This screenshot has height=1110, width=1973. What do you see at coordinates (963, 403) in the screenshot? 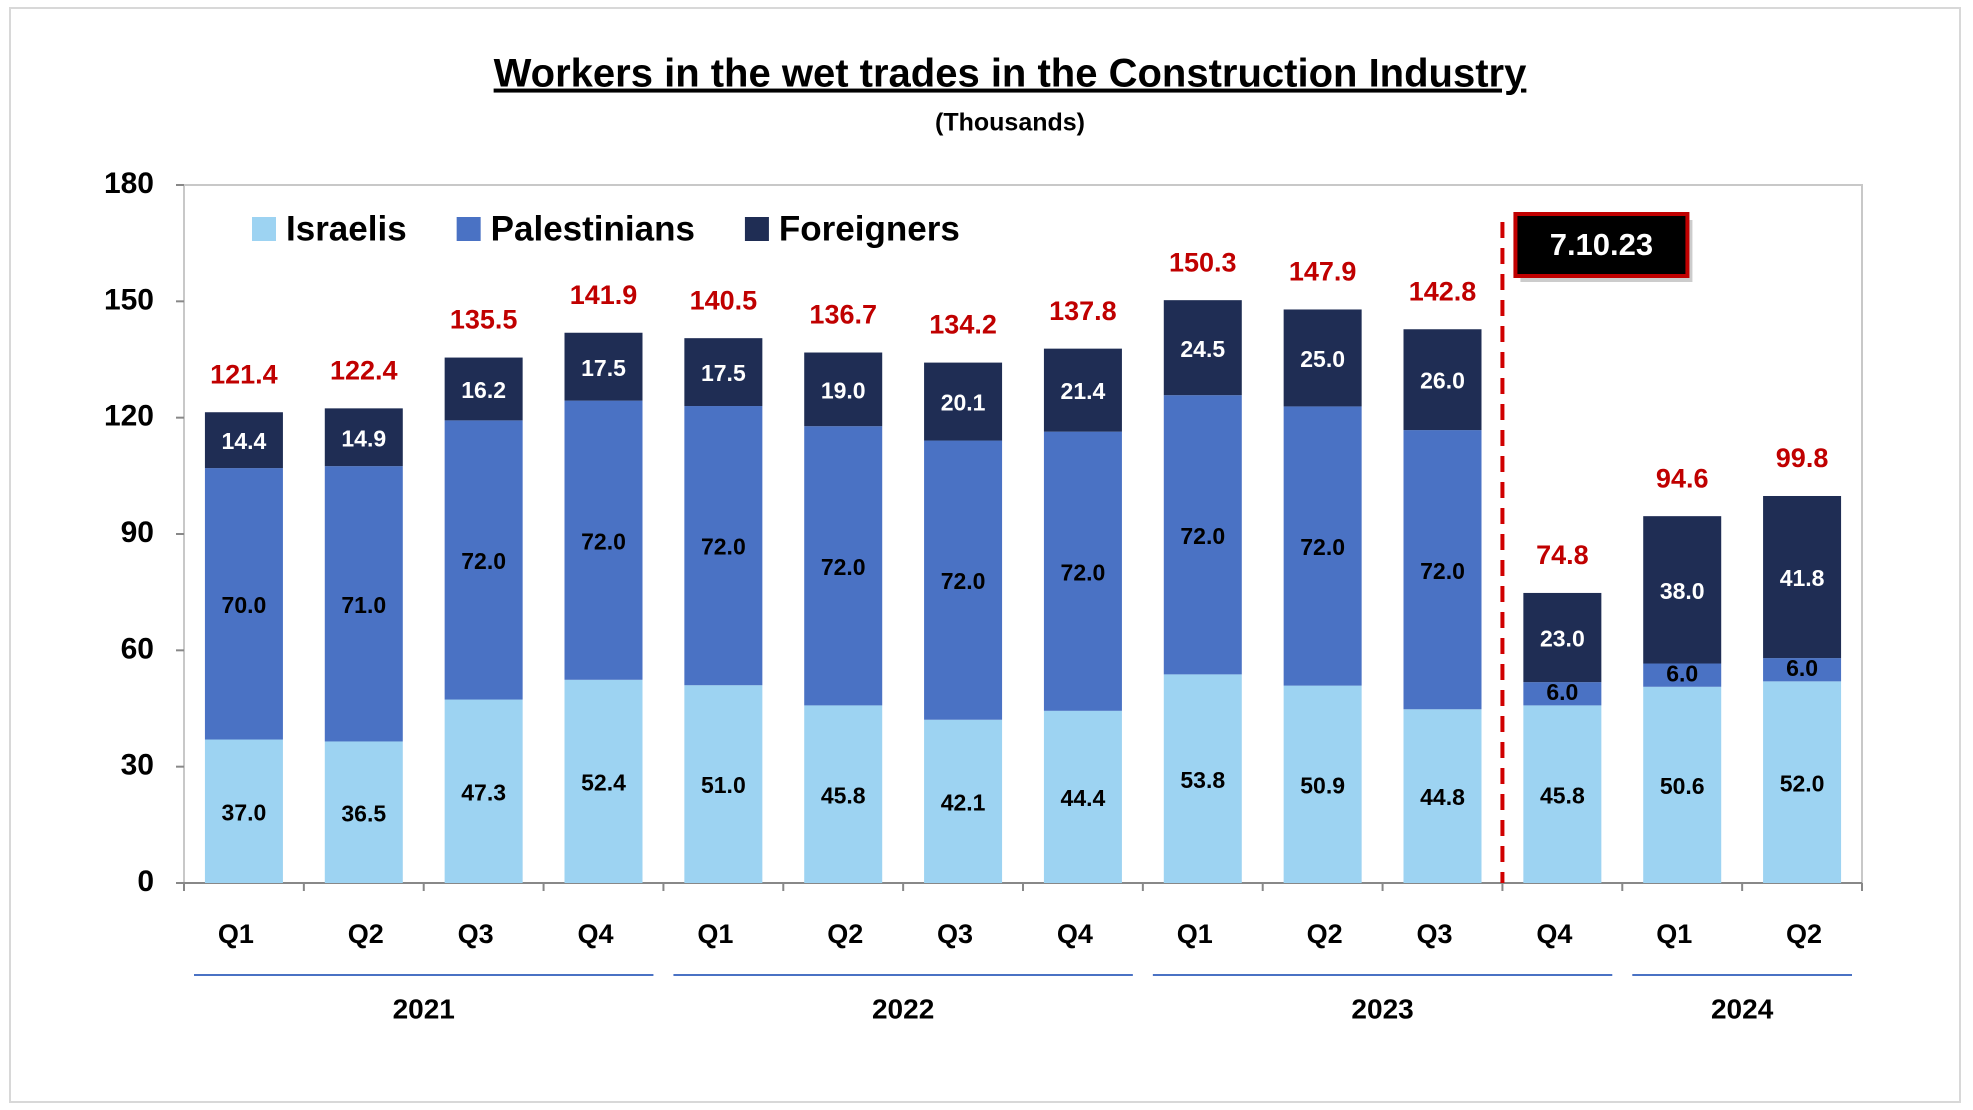
I see `value-label: 20.1` at bounding box center [963, 403].